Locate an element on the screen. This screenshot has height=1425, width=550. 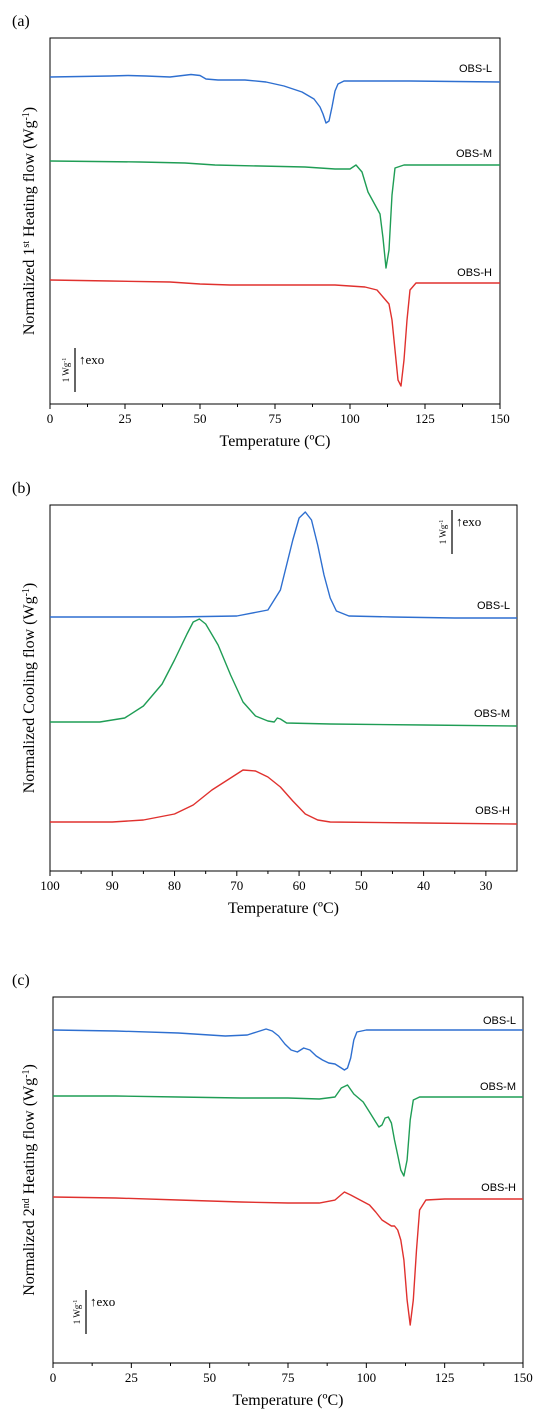
x-tick-label: 40 is located at coordinates (423, 885).